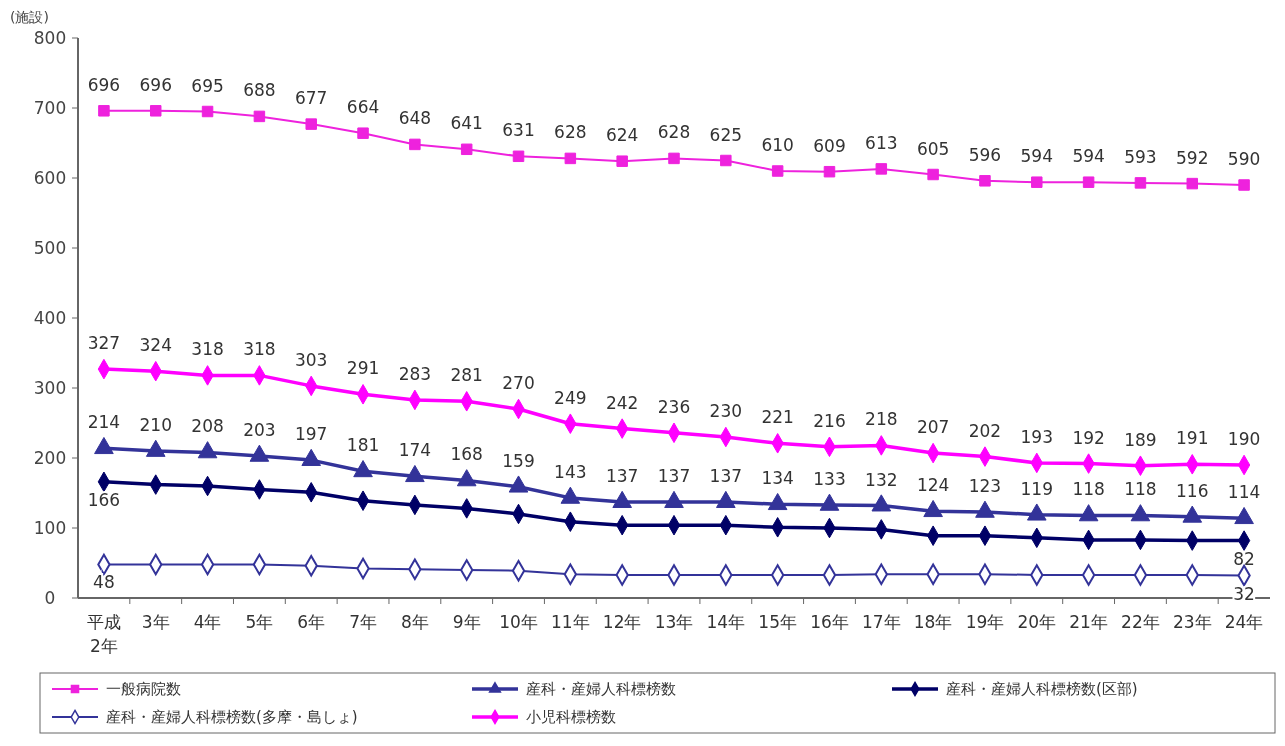 The width and height of the screenshot is (1285, 746). I want to click on data-label: 327, so click(104, 343).